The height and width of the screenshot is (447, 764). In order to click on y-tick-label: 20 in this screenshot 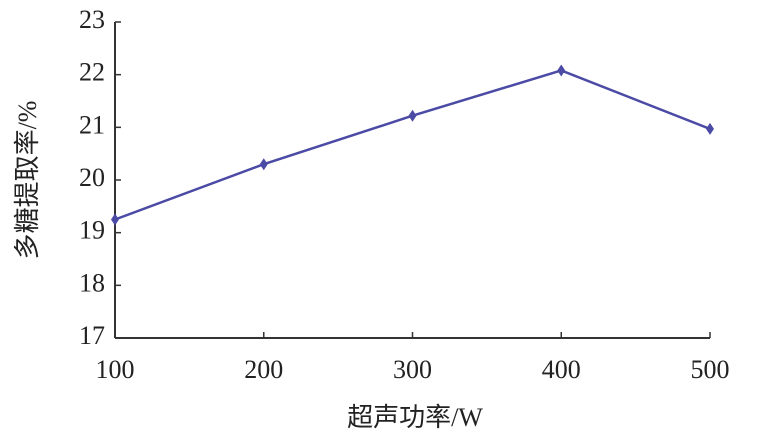, I will do `click(92, 177)`.